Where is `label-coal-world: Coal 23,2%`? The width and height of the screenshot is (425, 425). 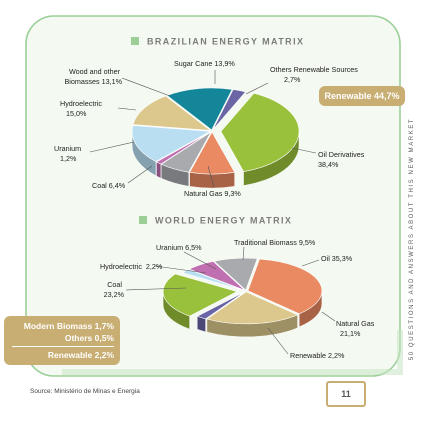
label-coal-world: Coal 23,2% is located at coordinates (114, 289).